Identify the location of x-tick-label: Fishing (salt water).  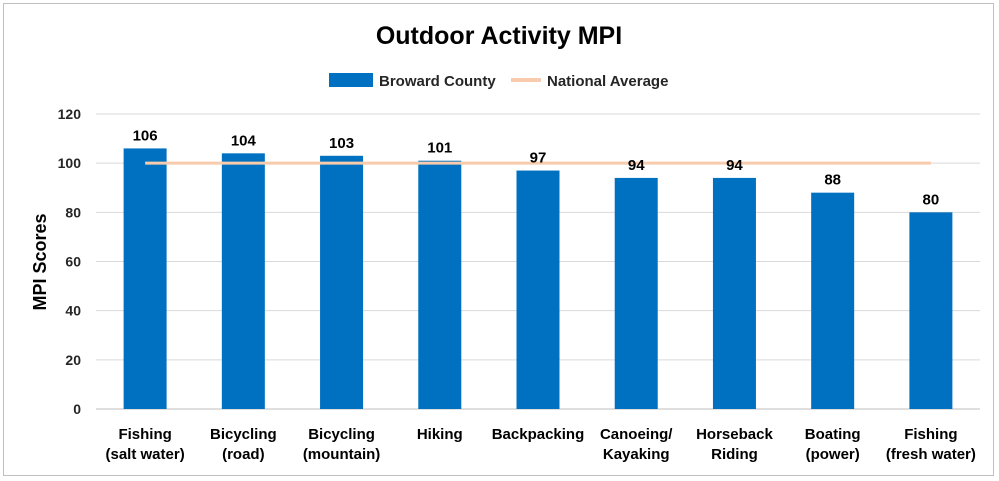
(145, 444).